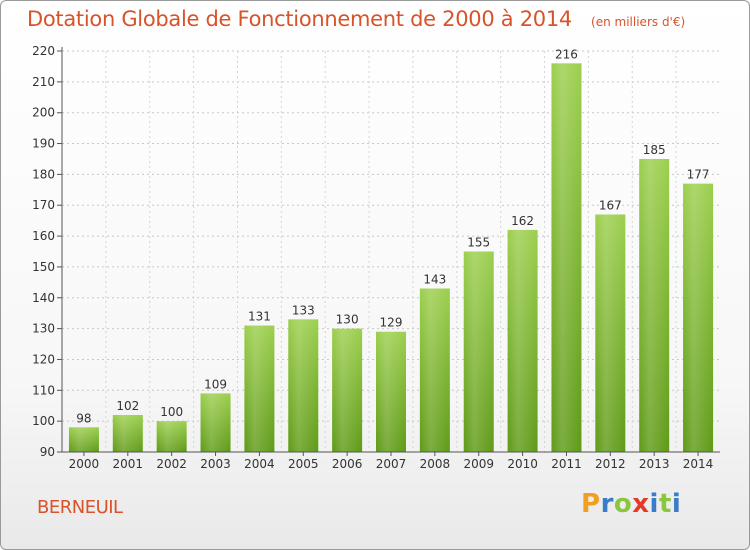 The width and height of the screenshot is (750, 550). I want to click on data-label: 109, so click(215, 384).